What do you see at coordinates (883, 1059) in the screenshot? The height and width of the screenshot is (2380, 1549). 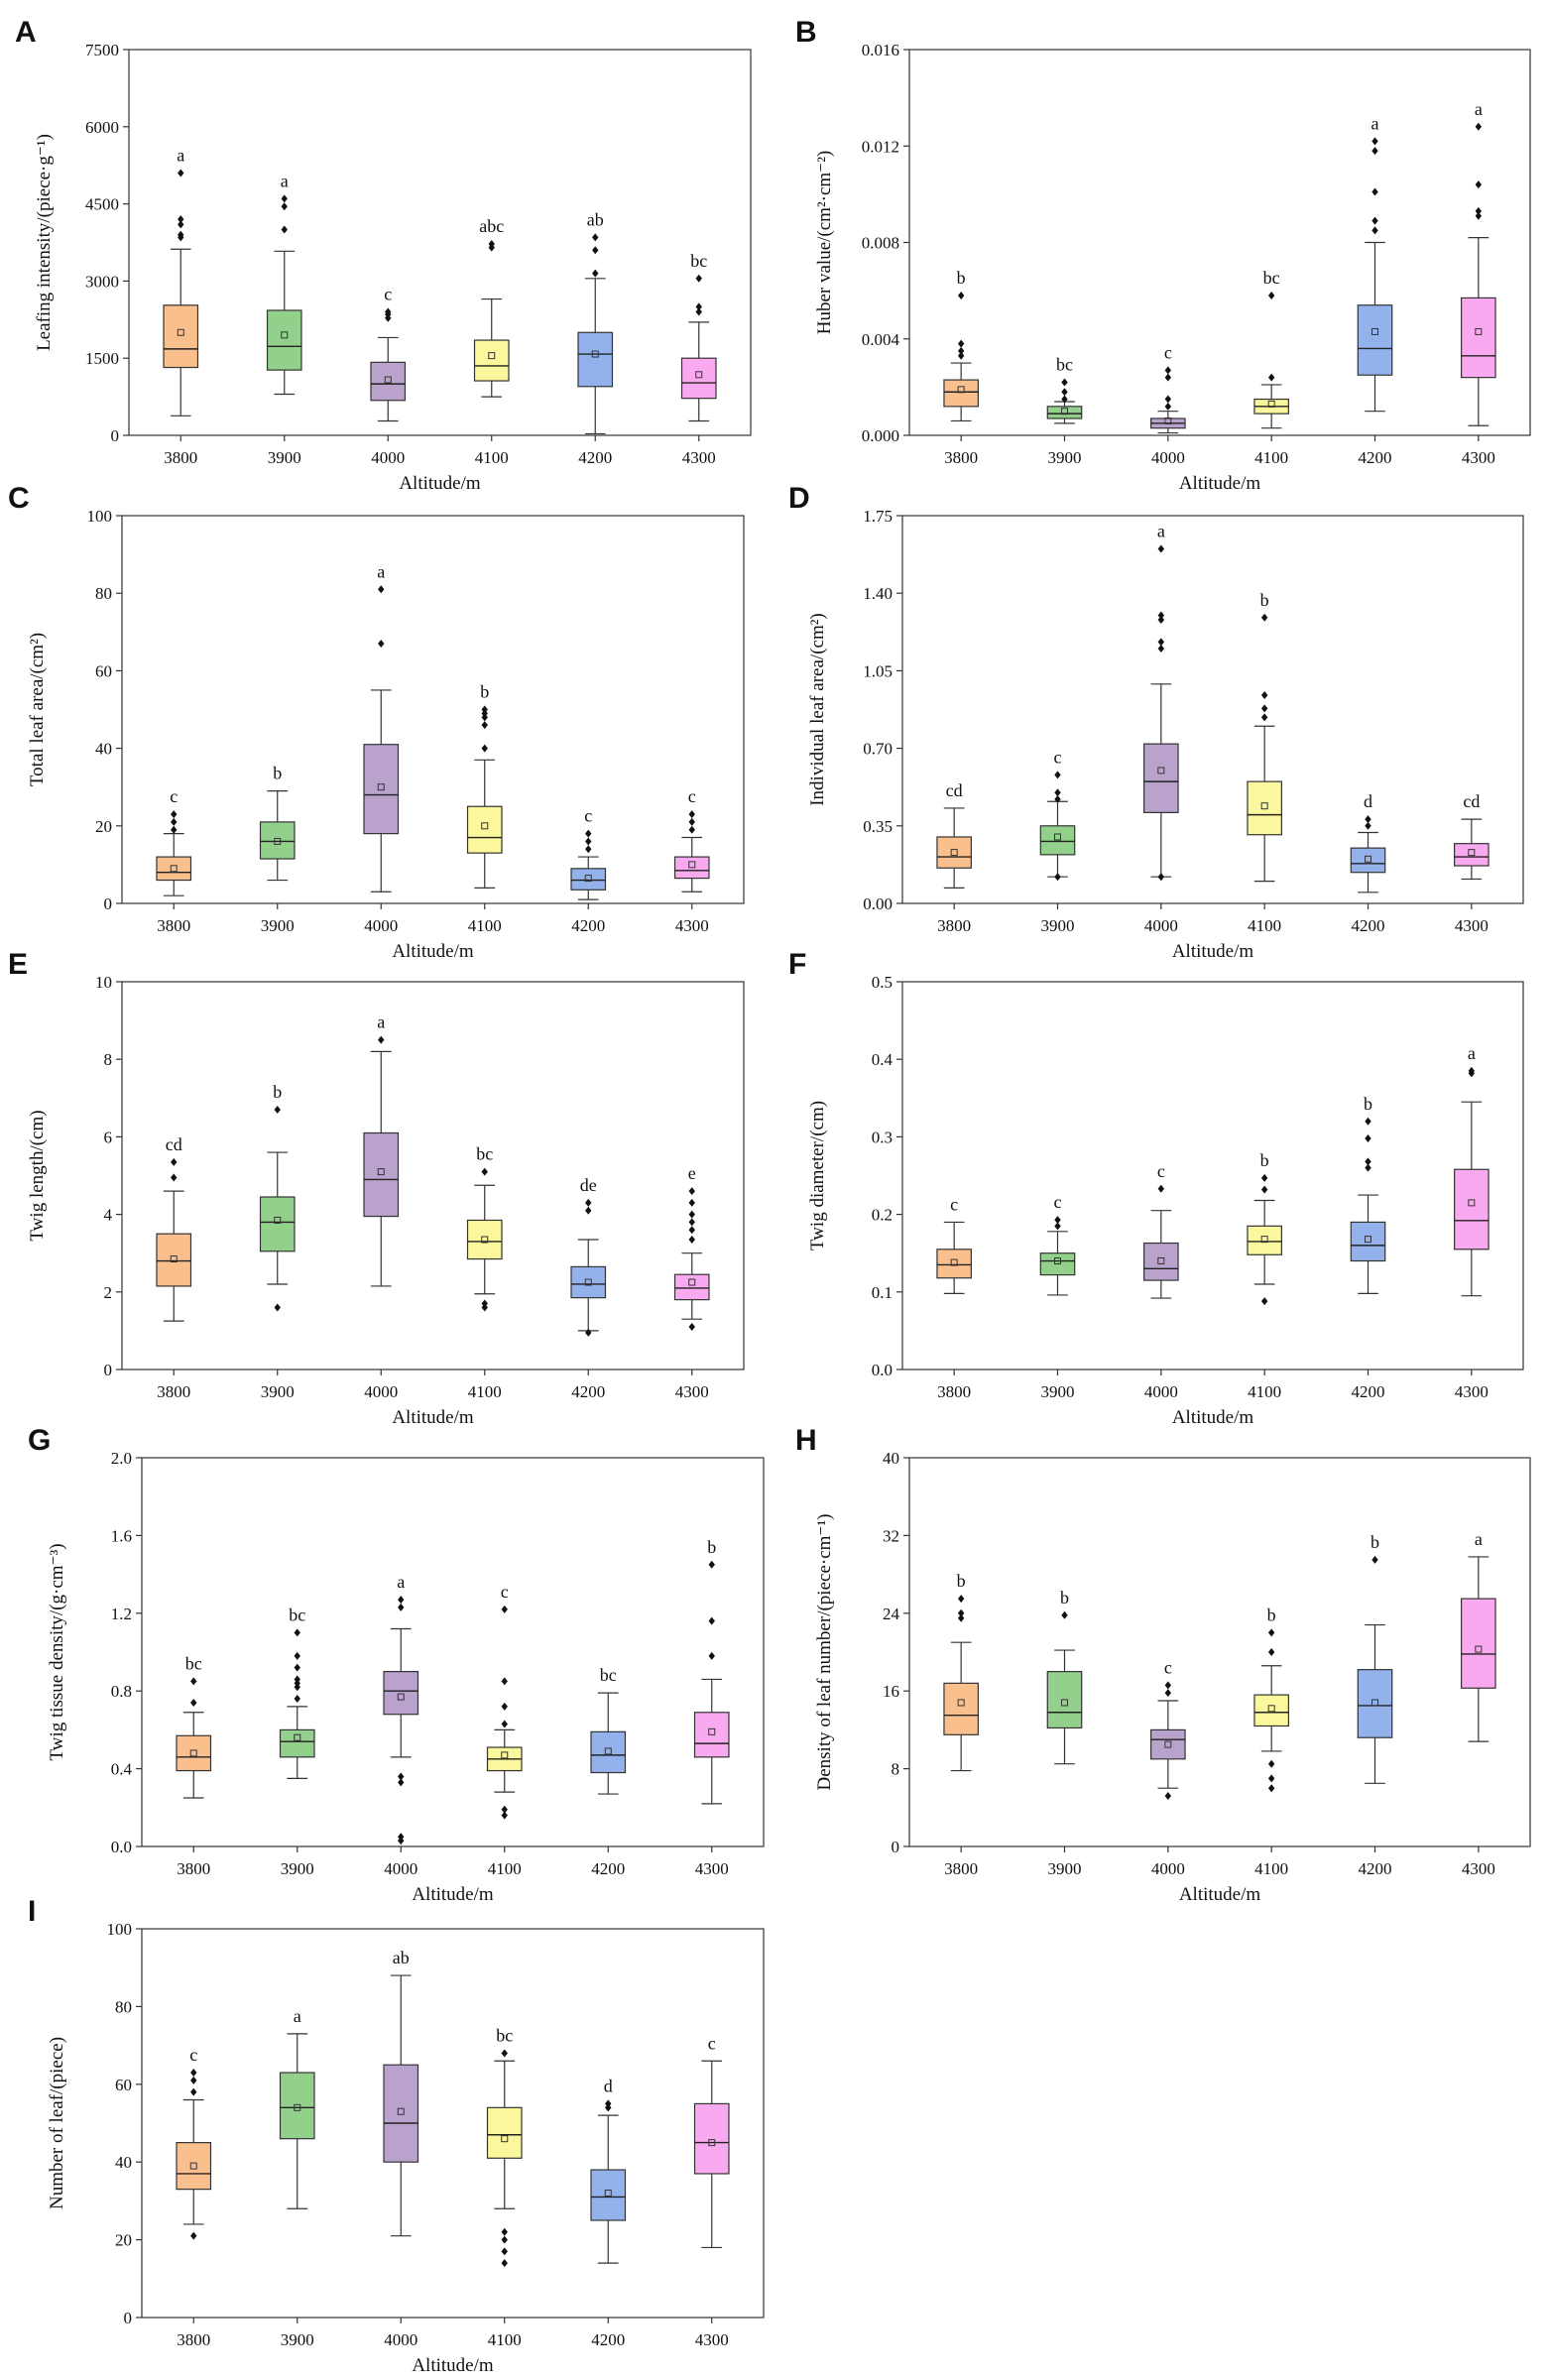 I see `y-tick-label: 0.4` at bounding box center [883, 1059].